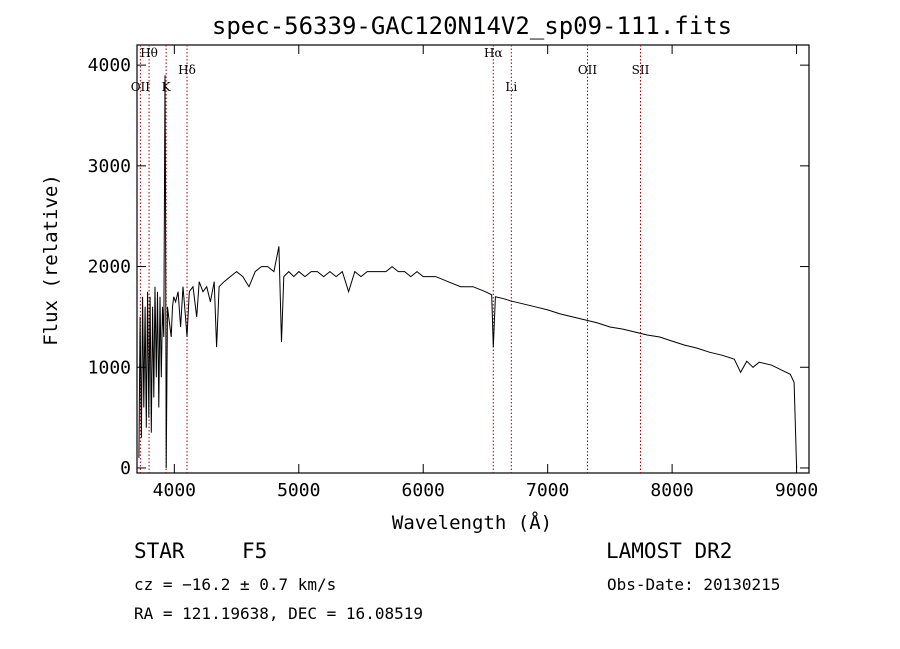 The width and height of the screenshot is (900, 649). I want to click on spectral-line-label: Hδ, so click(187, 70).